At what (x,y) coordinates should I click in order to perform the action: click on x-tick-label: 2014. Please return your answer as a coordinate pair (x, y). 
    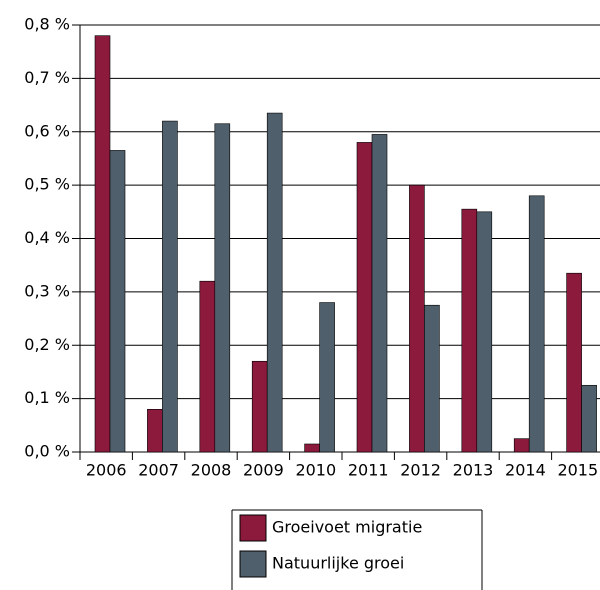
    Looking at the image, I should click on (525, 470).